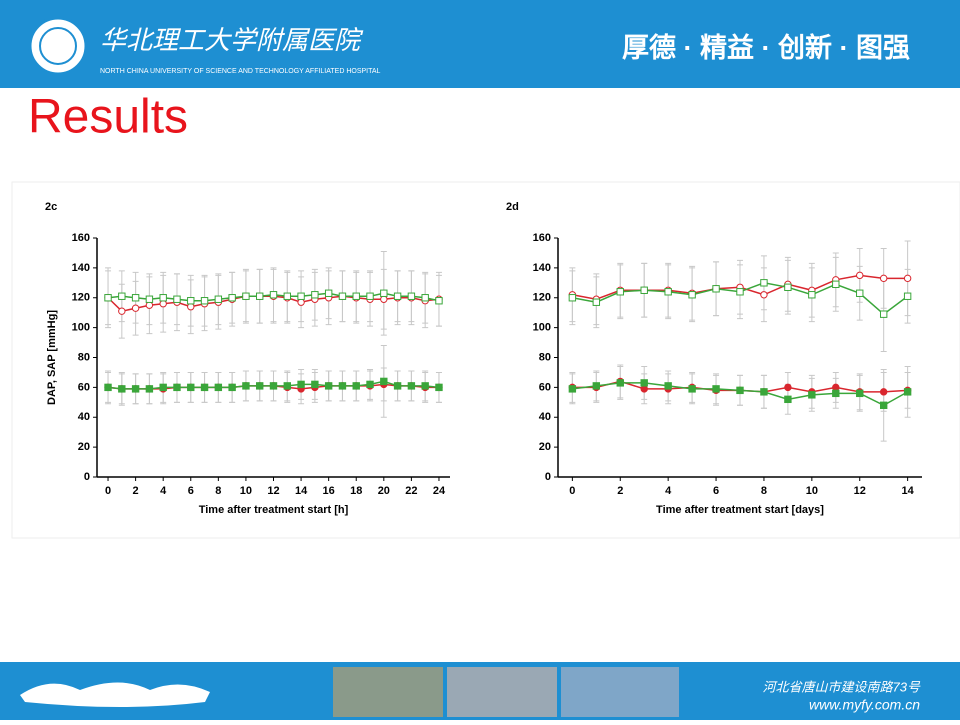 The width and height of the screenshot is (960, 725). Describe the element at coordinates (411, 491) in the screenshot. I see `x-tick-label: 22` at that location.